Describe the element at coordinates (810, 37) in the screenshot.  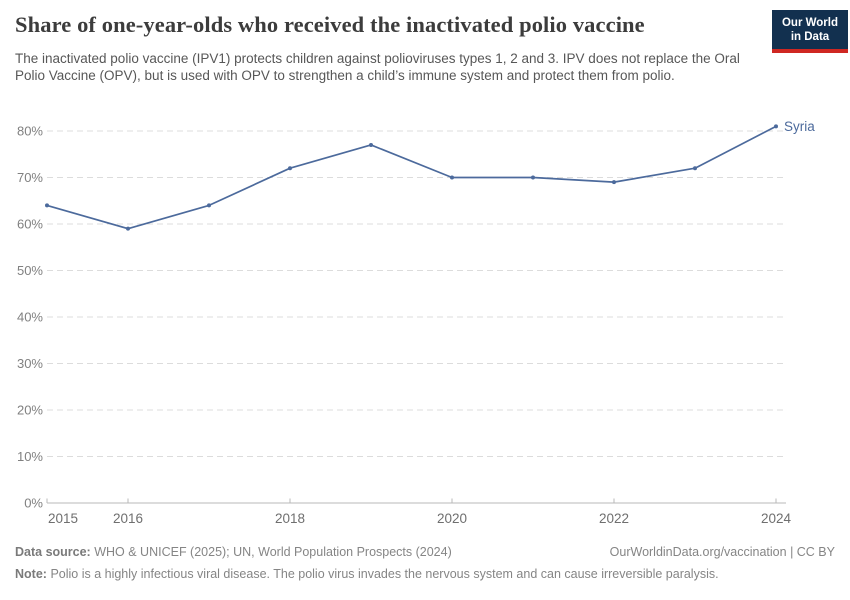
I see `logo-line2: in Data` at that location.